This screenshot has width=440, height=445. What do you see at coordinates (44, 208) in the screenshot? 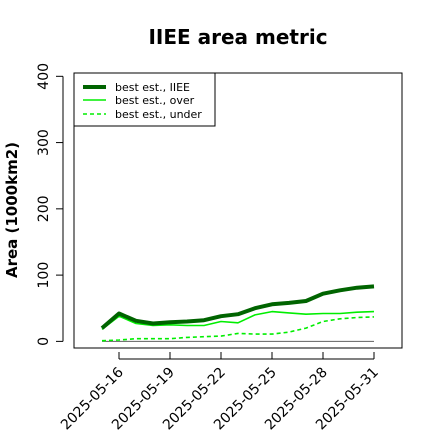
I see `y-tick-label: 200` at bounding box center [44, 208].